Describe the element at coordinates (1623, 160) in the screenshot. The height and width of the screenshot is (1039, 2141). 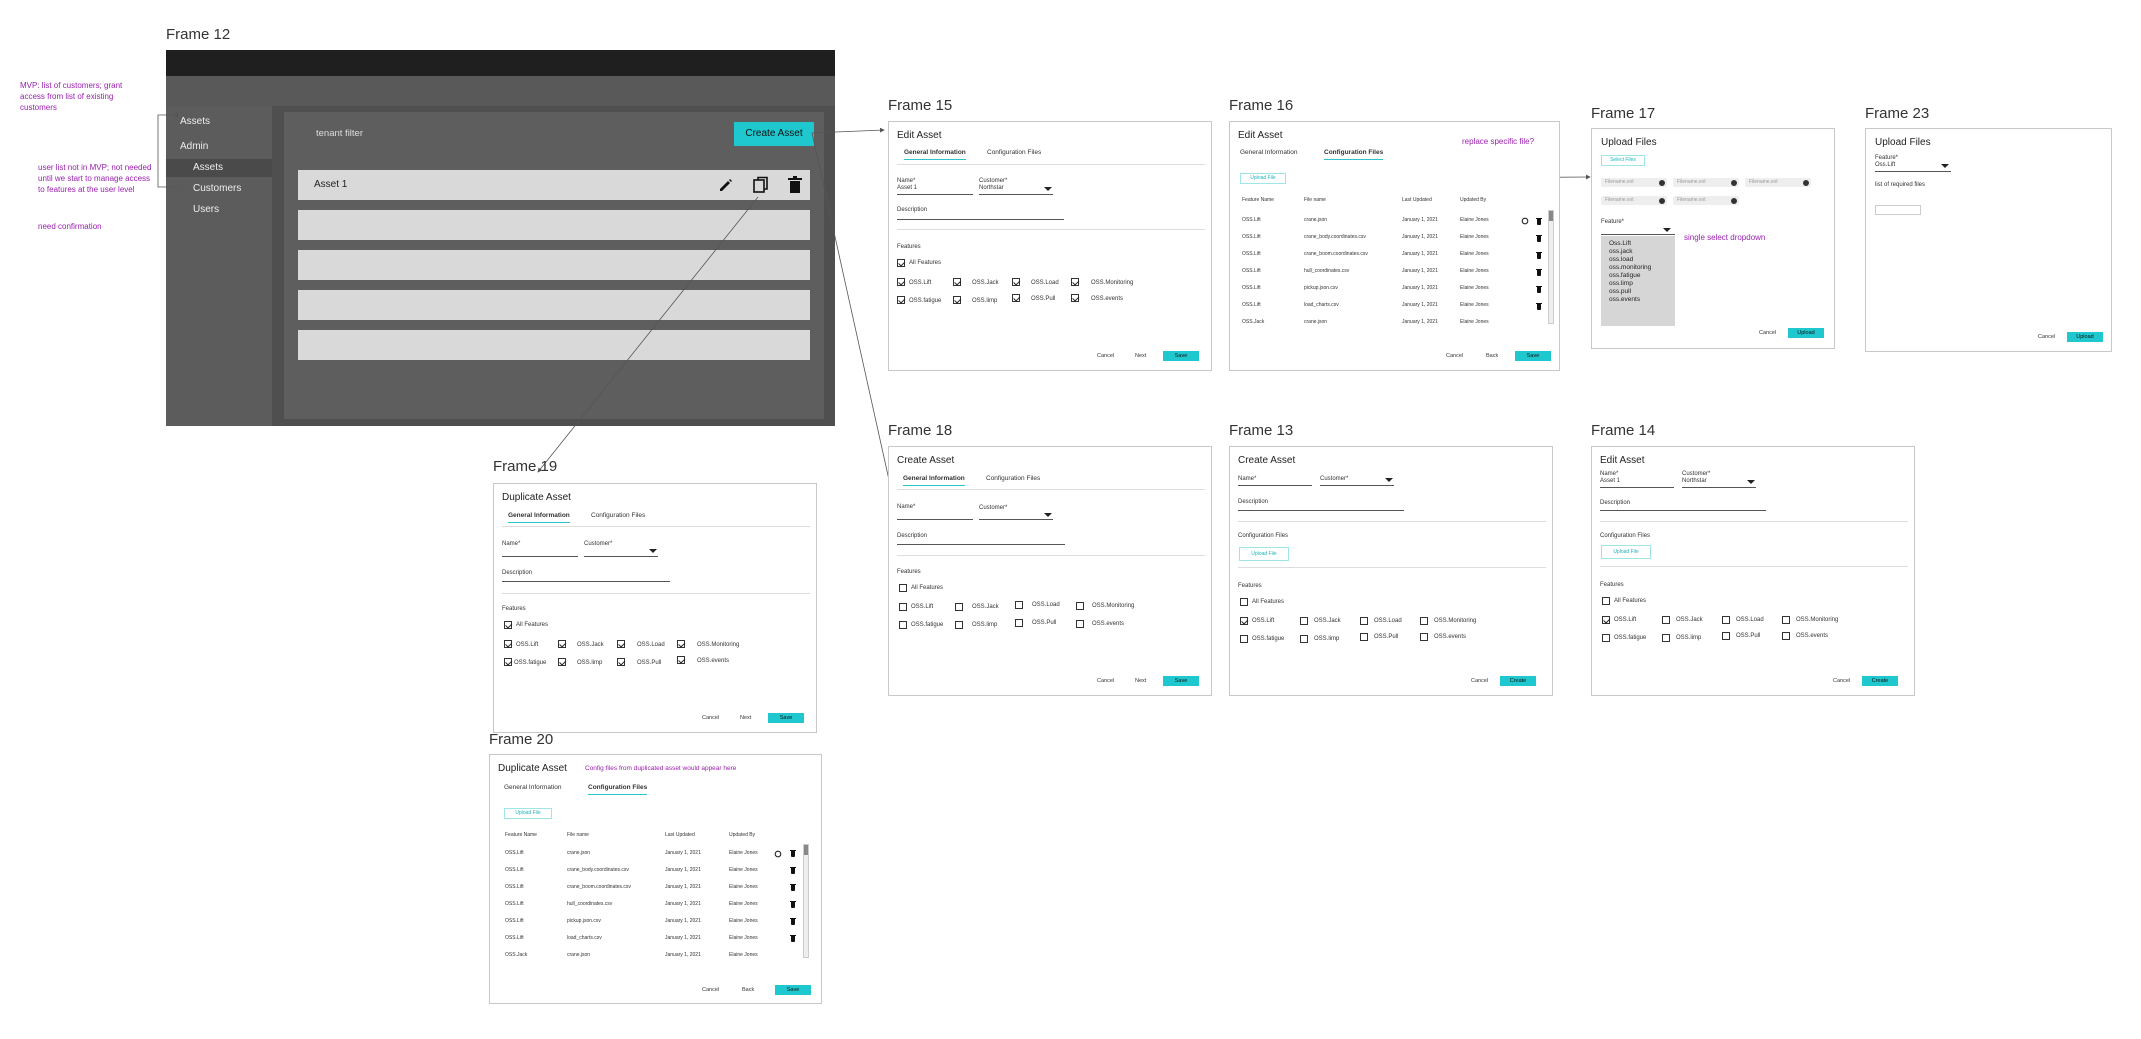
I see `select-files-button: Select Files` at that location.